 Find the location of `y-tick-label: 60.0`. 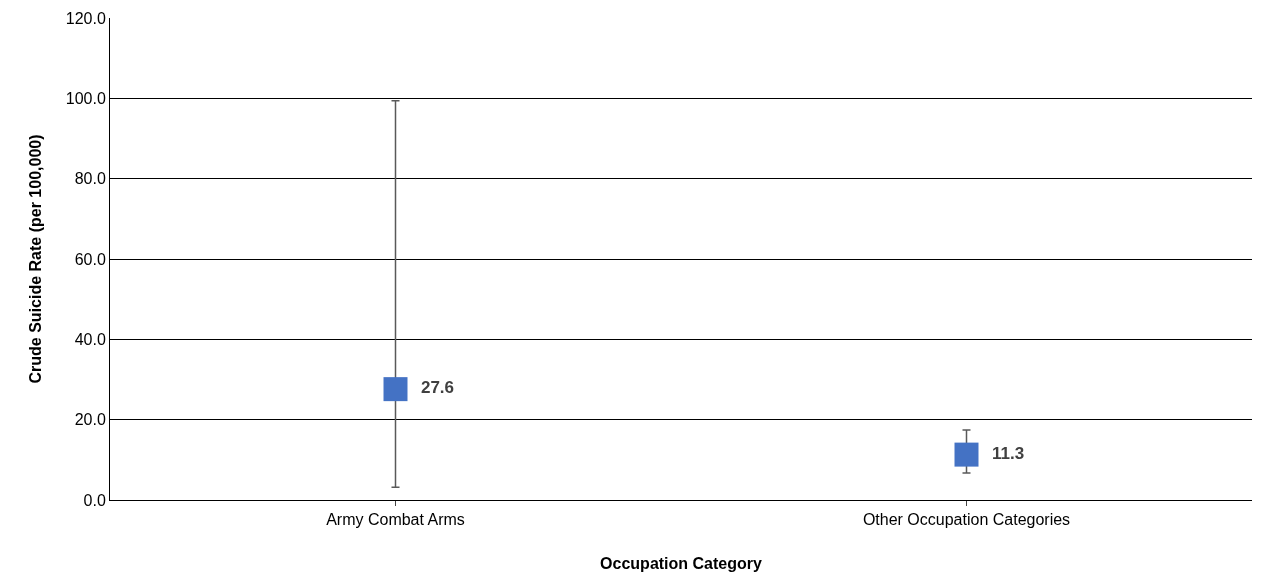

y-tick-label: 60.0 is located at coordinates (90, 259).